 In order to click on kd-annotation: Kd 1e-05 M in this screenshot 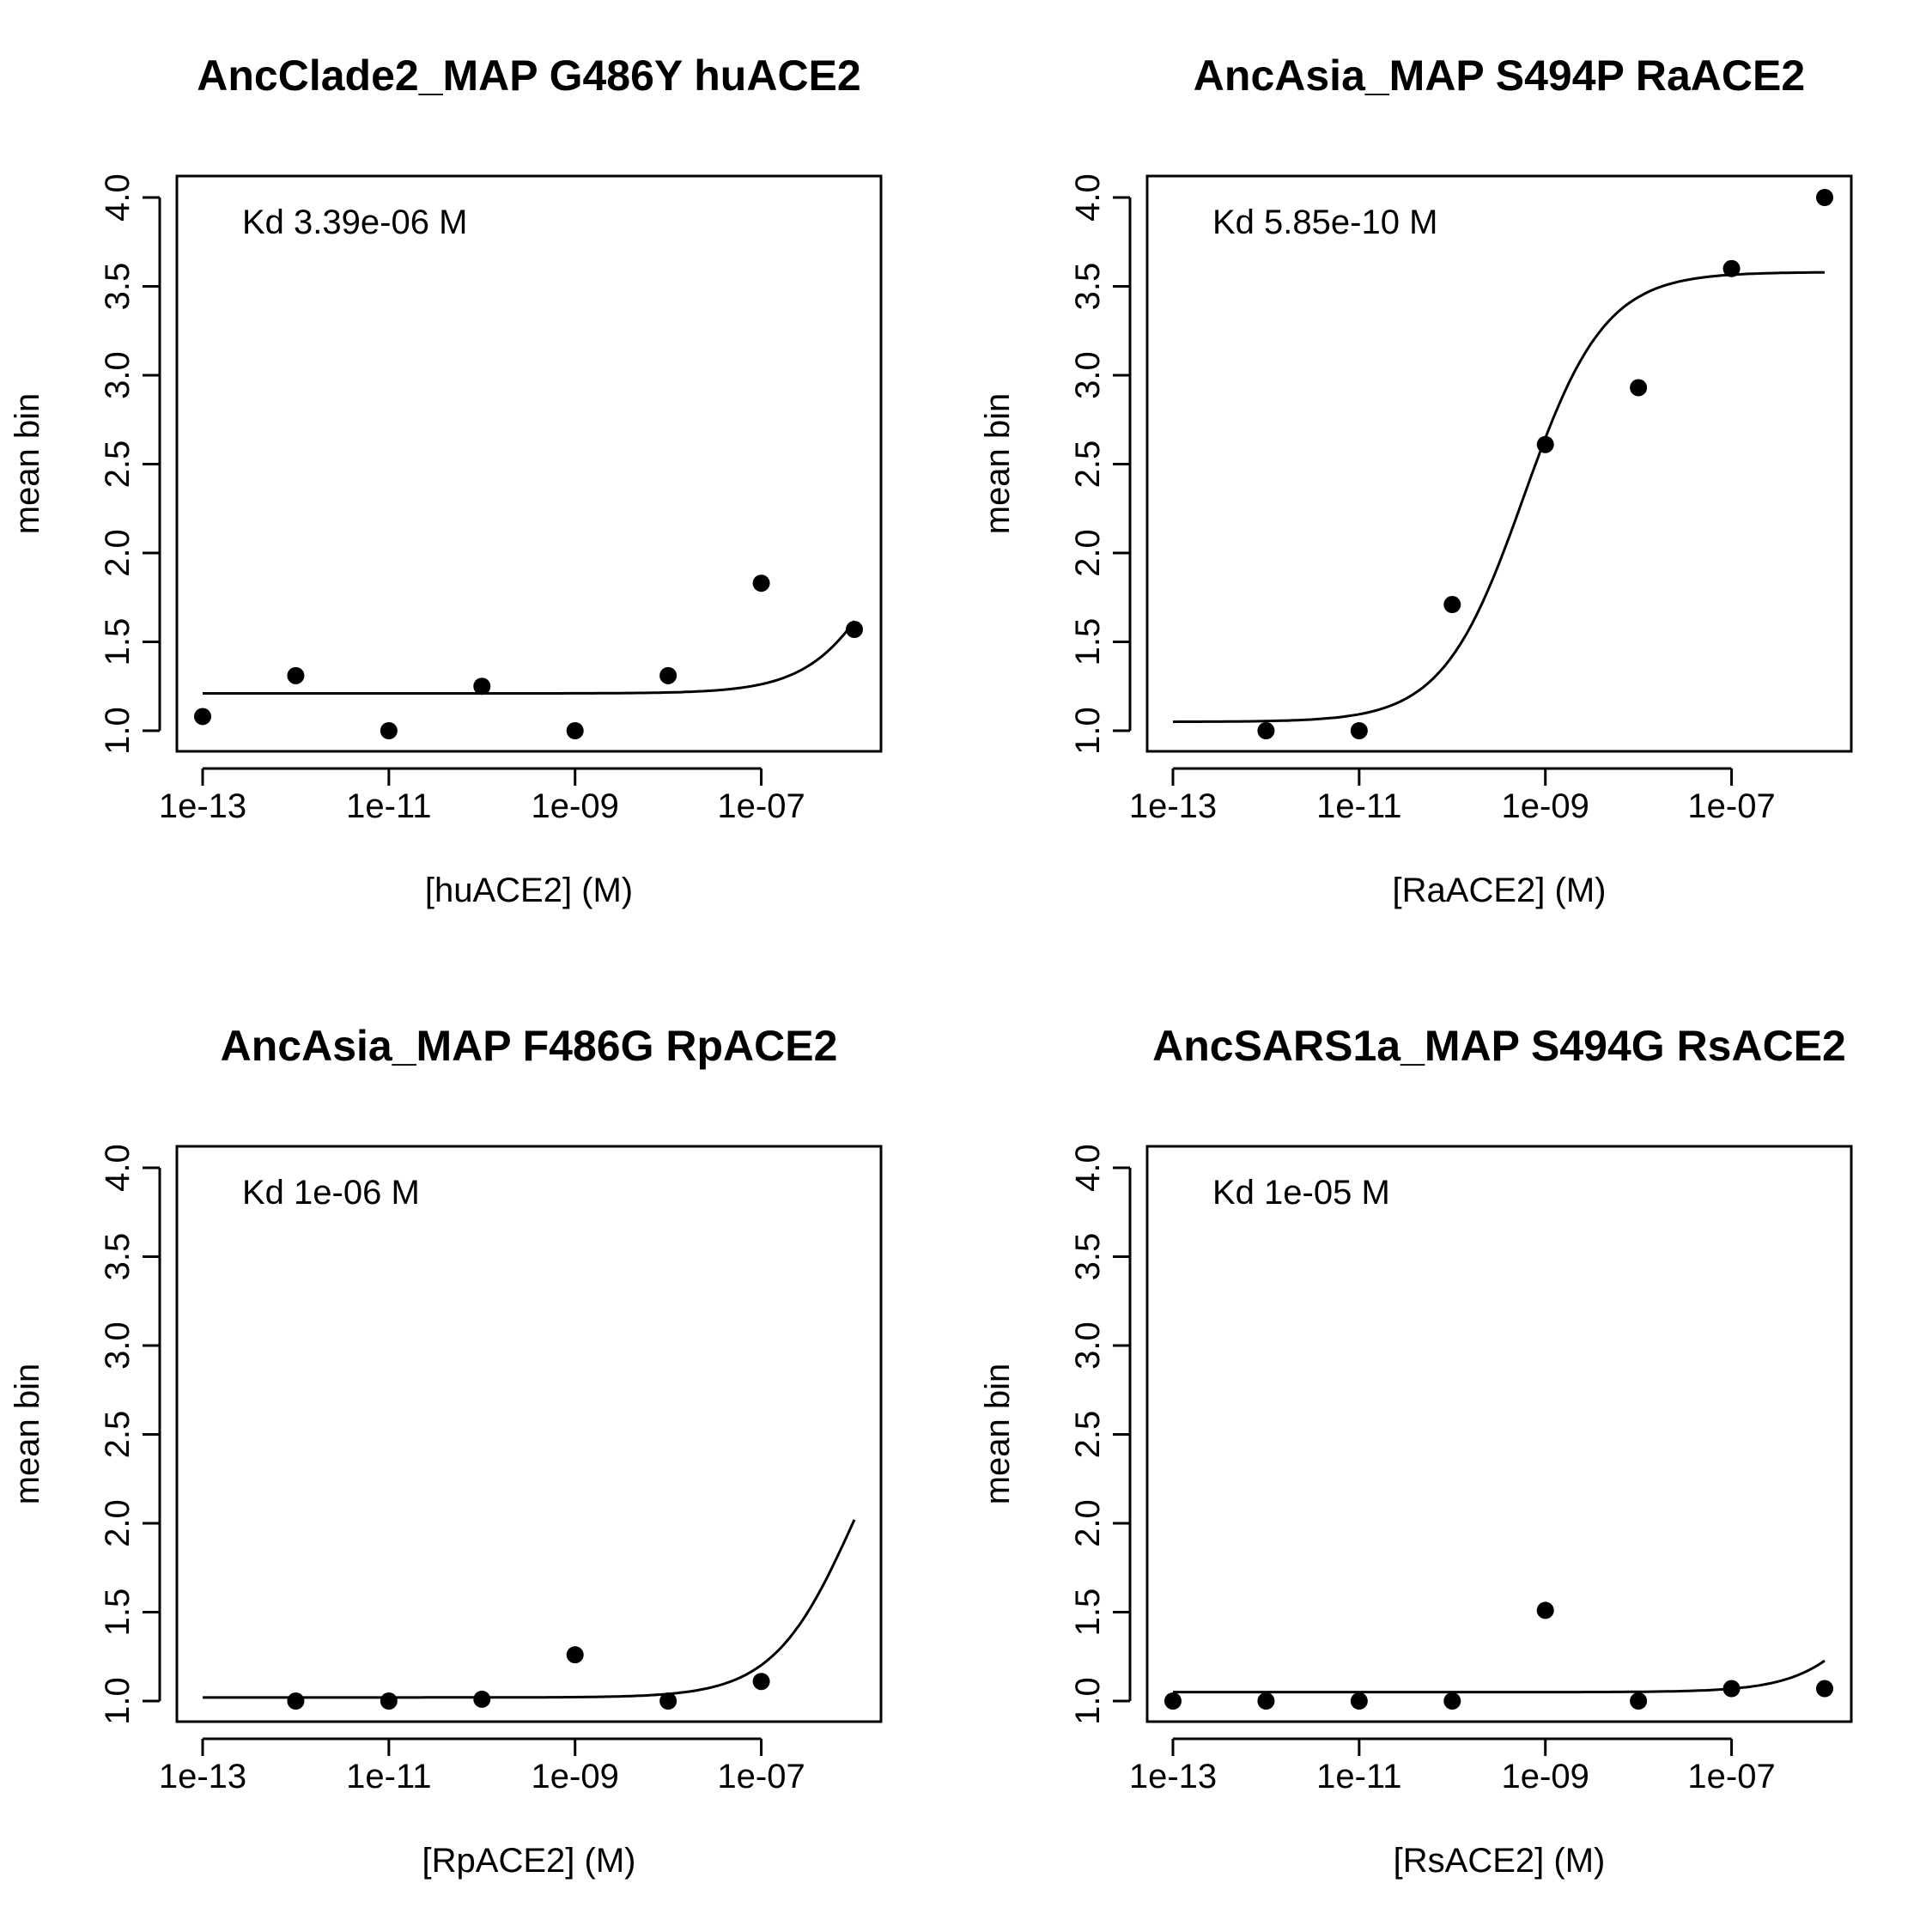, I will do `click(1301, 1193)`.